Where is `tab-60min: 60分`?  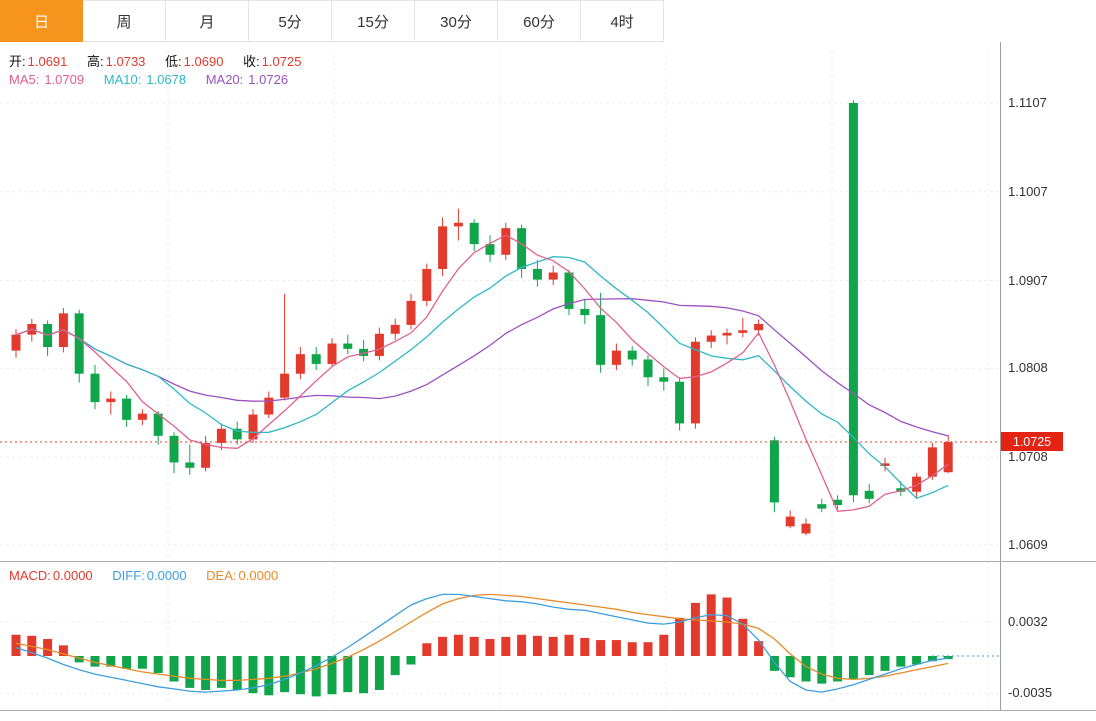
tab-60min: 60分 is located at coordinates (539, 21).